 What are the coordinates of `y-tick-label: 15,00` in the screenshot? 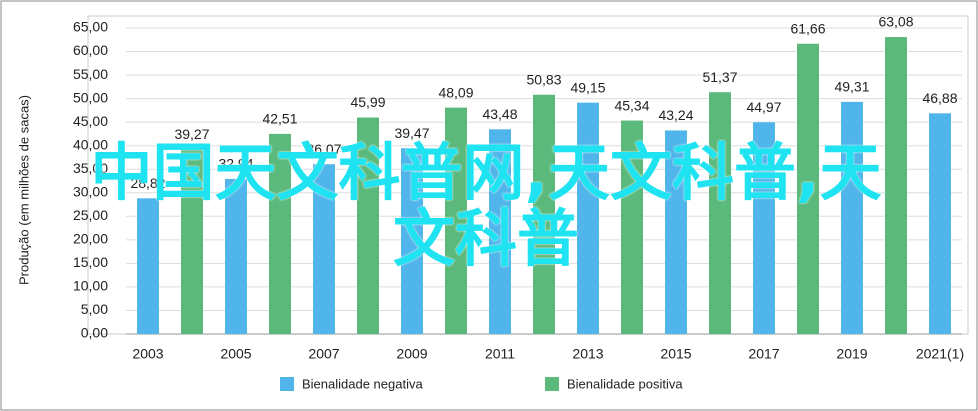 It's located at (90, 262).